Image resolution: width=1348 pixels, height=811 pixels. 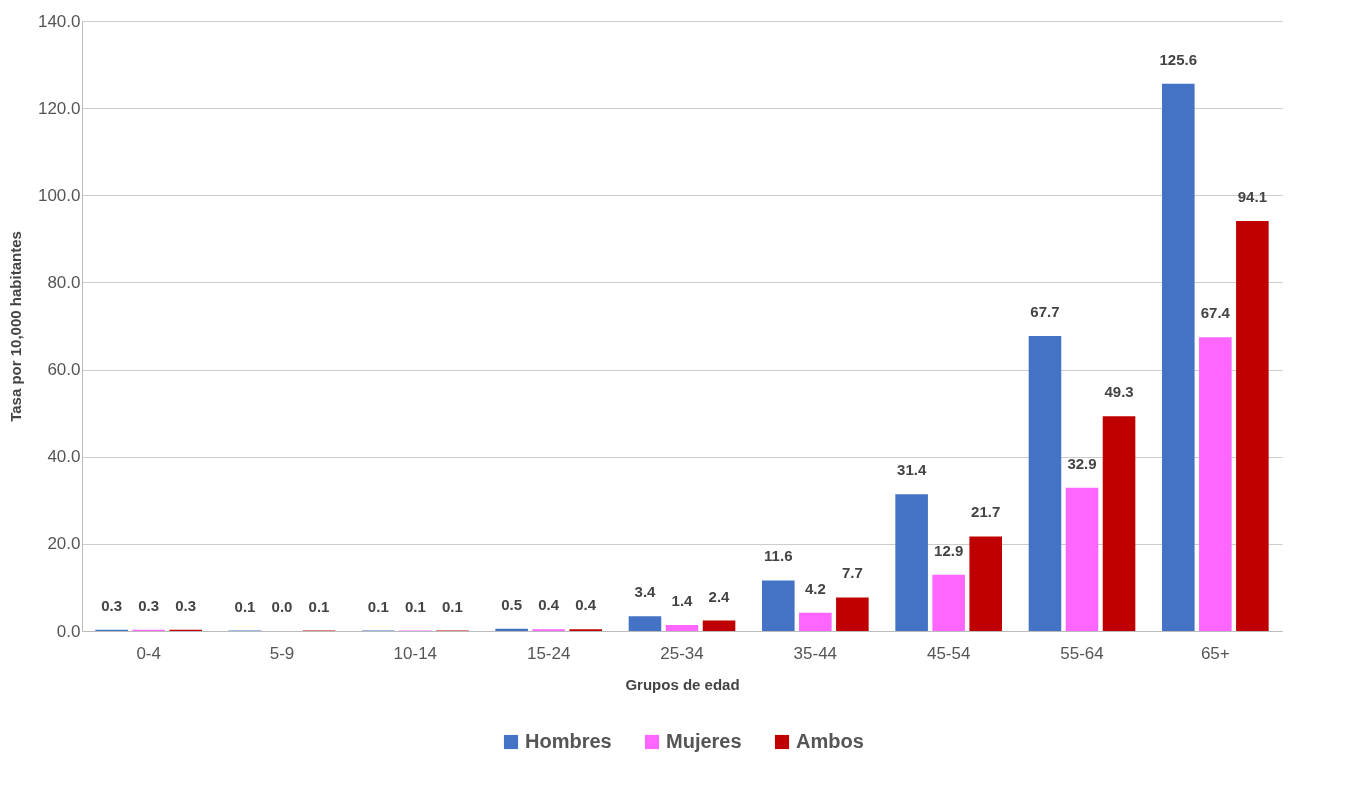 What do you see at coordinates (852, 573) in the screenshot?
I see `data-label: 7.7` at bounding box center [852, 573].